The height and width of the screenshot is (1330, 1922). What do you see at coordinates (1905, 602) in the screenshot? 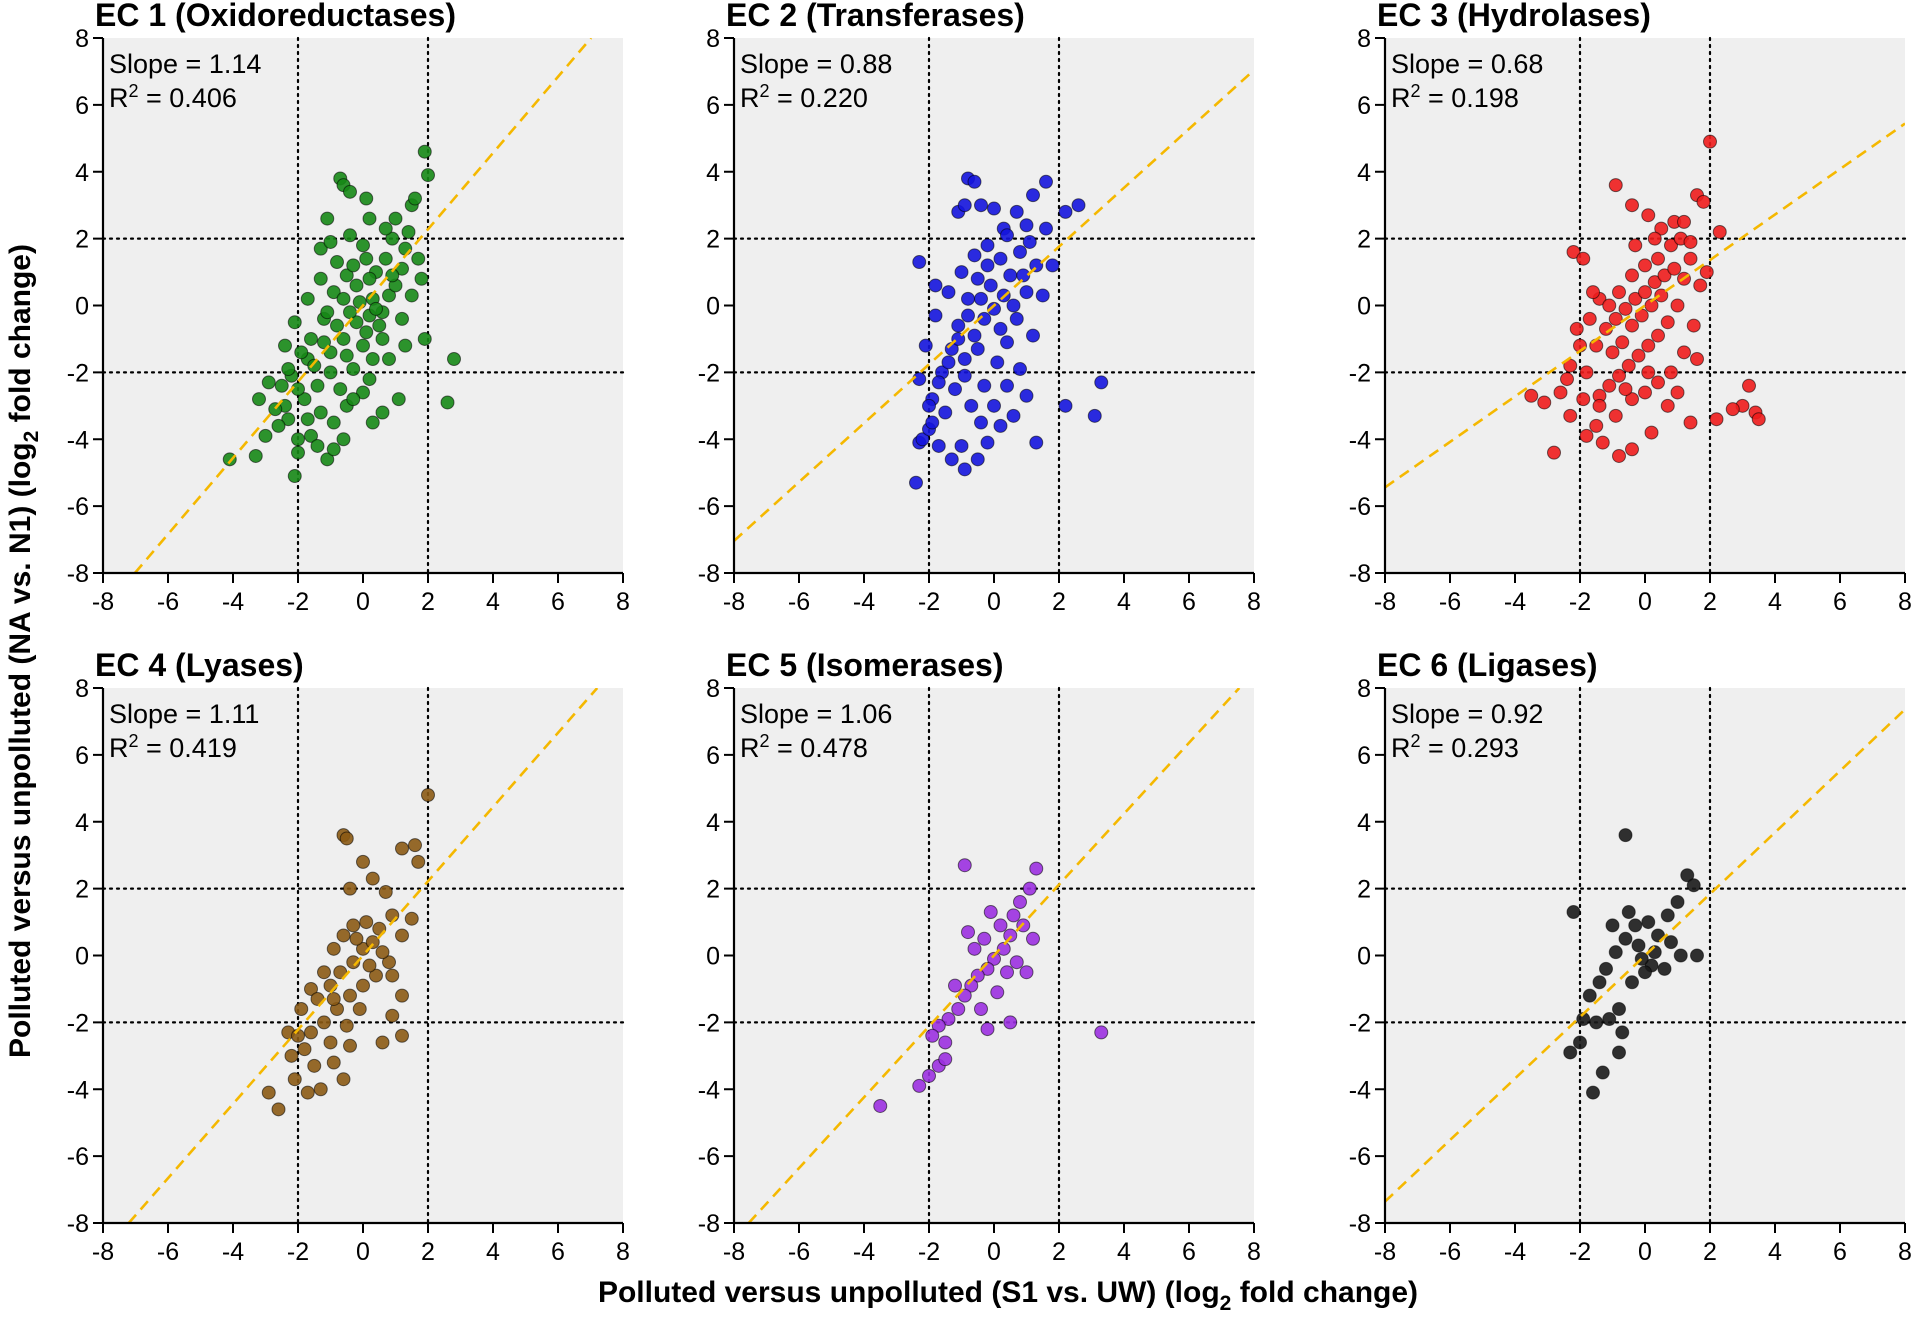
I see `x-tick-label: 8` at bounding box center [1905, 602].